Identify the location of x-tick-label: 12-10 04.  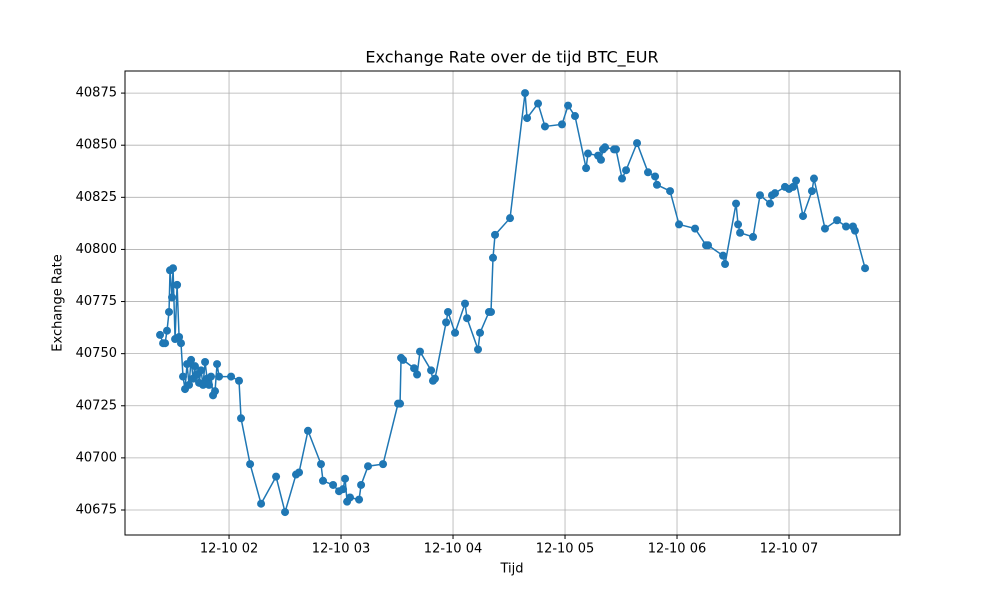
(453, 549).